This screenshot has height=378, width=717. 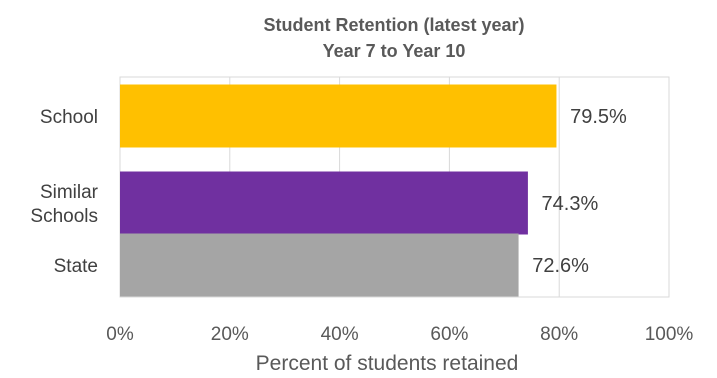 What do you see at coordinates (76, 266) in the screenshot?
I see `category-label: State` at bounding box center [76, 266].